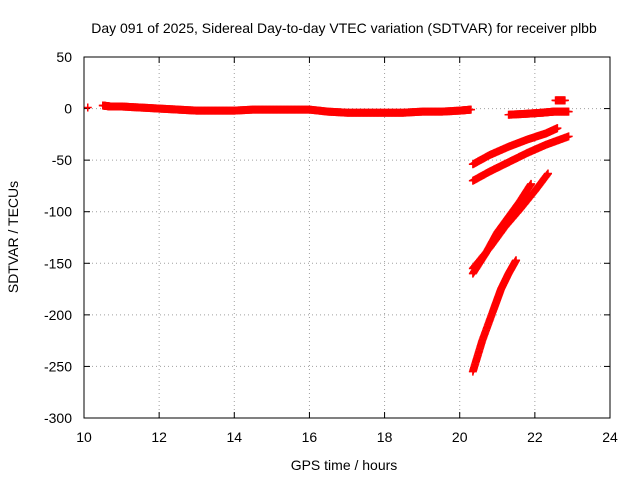 The image size is (640, 485). Describe the element at coordinates (344, 465) in the screenshot. I see `x-axis-title: GPS time / hours` at that location.